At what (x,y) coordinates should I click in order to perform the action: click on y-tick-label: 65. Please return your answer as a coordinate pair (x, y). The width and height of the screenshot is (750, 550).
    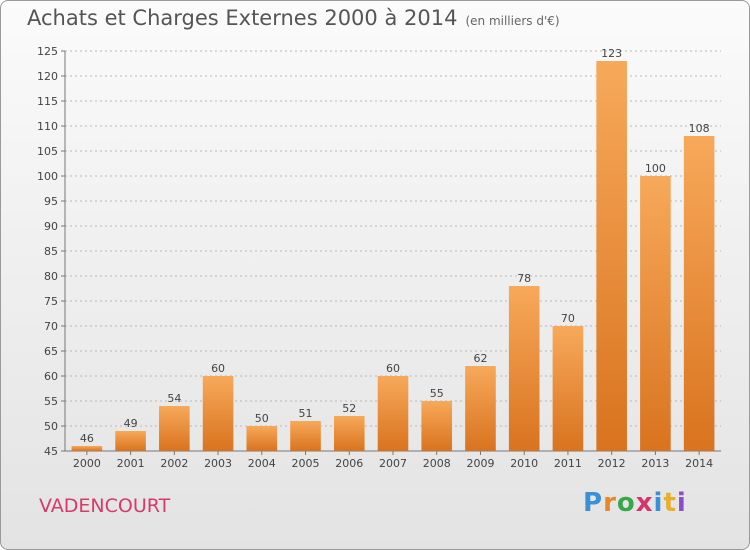
    Looking at the image, I should click on (51, 351).